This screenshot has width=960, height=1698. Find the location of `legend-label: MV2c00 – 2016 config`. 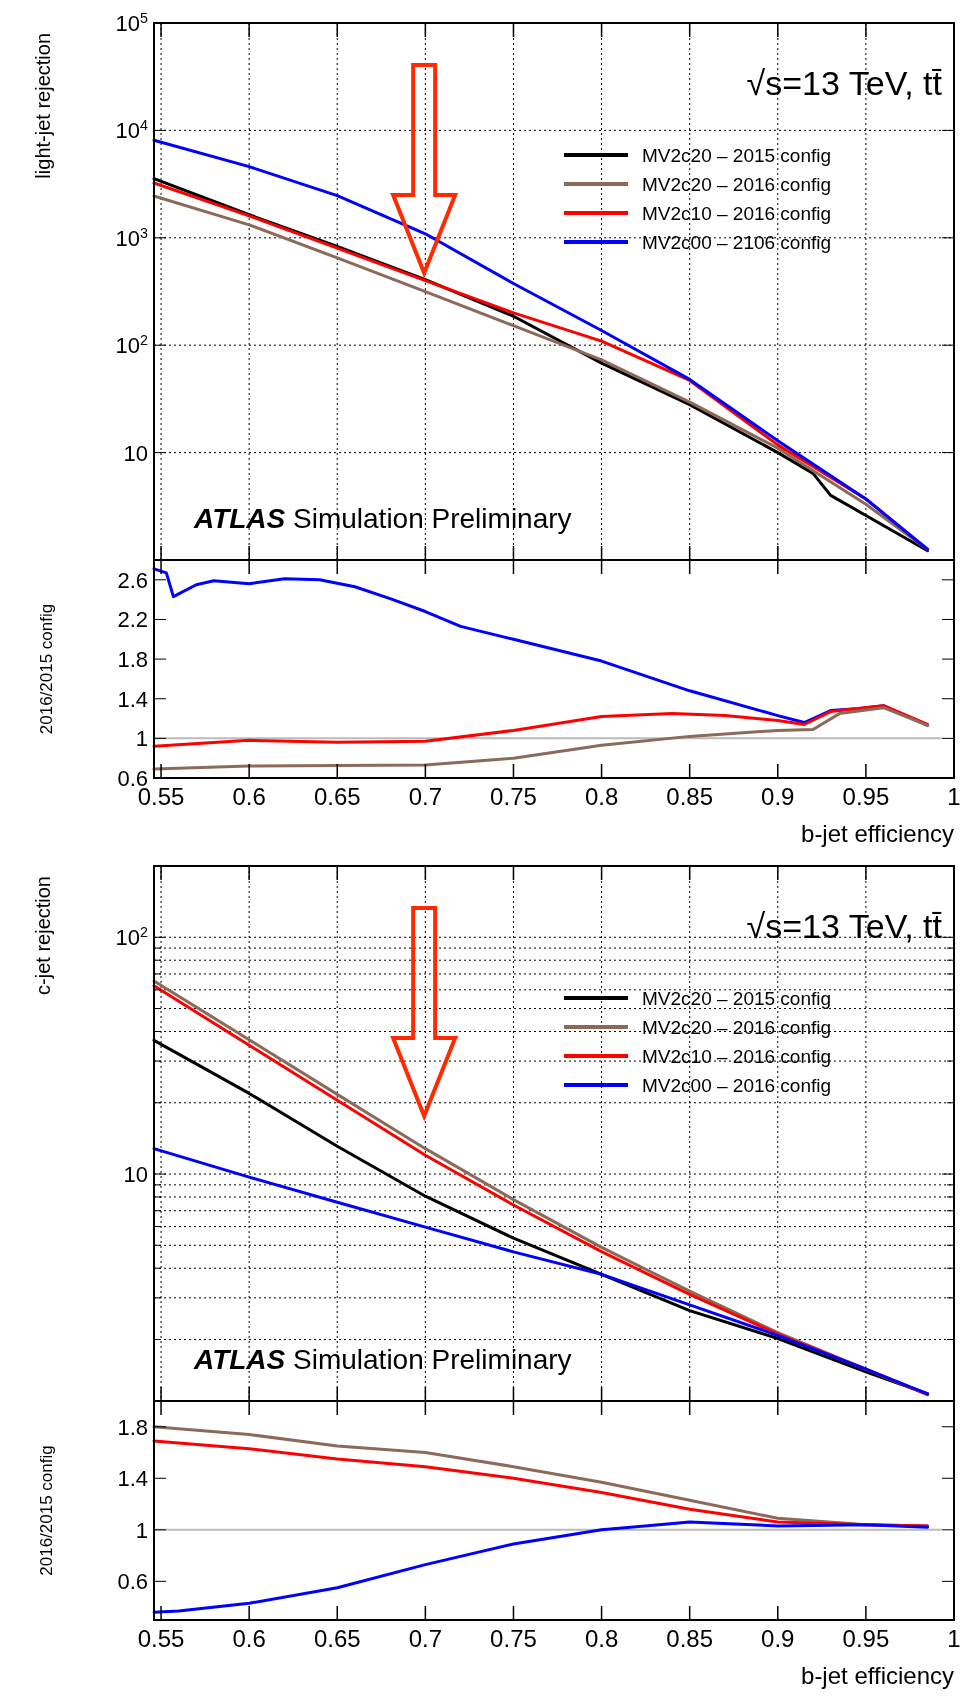

legend-label: MV2c00 – 2016 config is located at coordinates (737, 1085).